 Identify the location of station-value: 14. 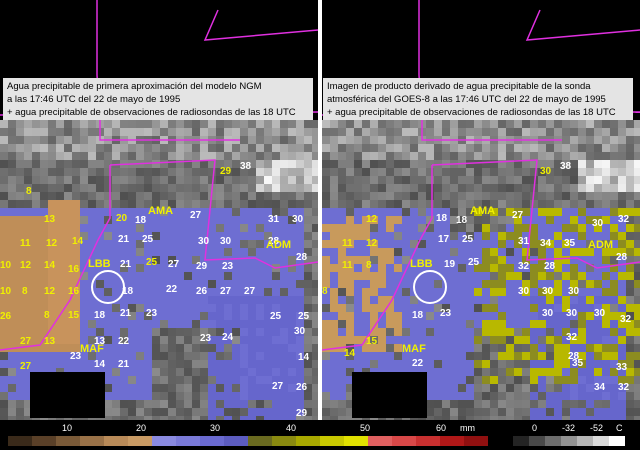
(100, 364).